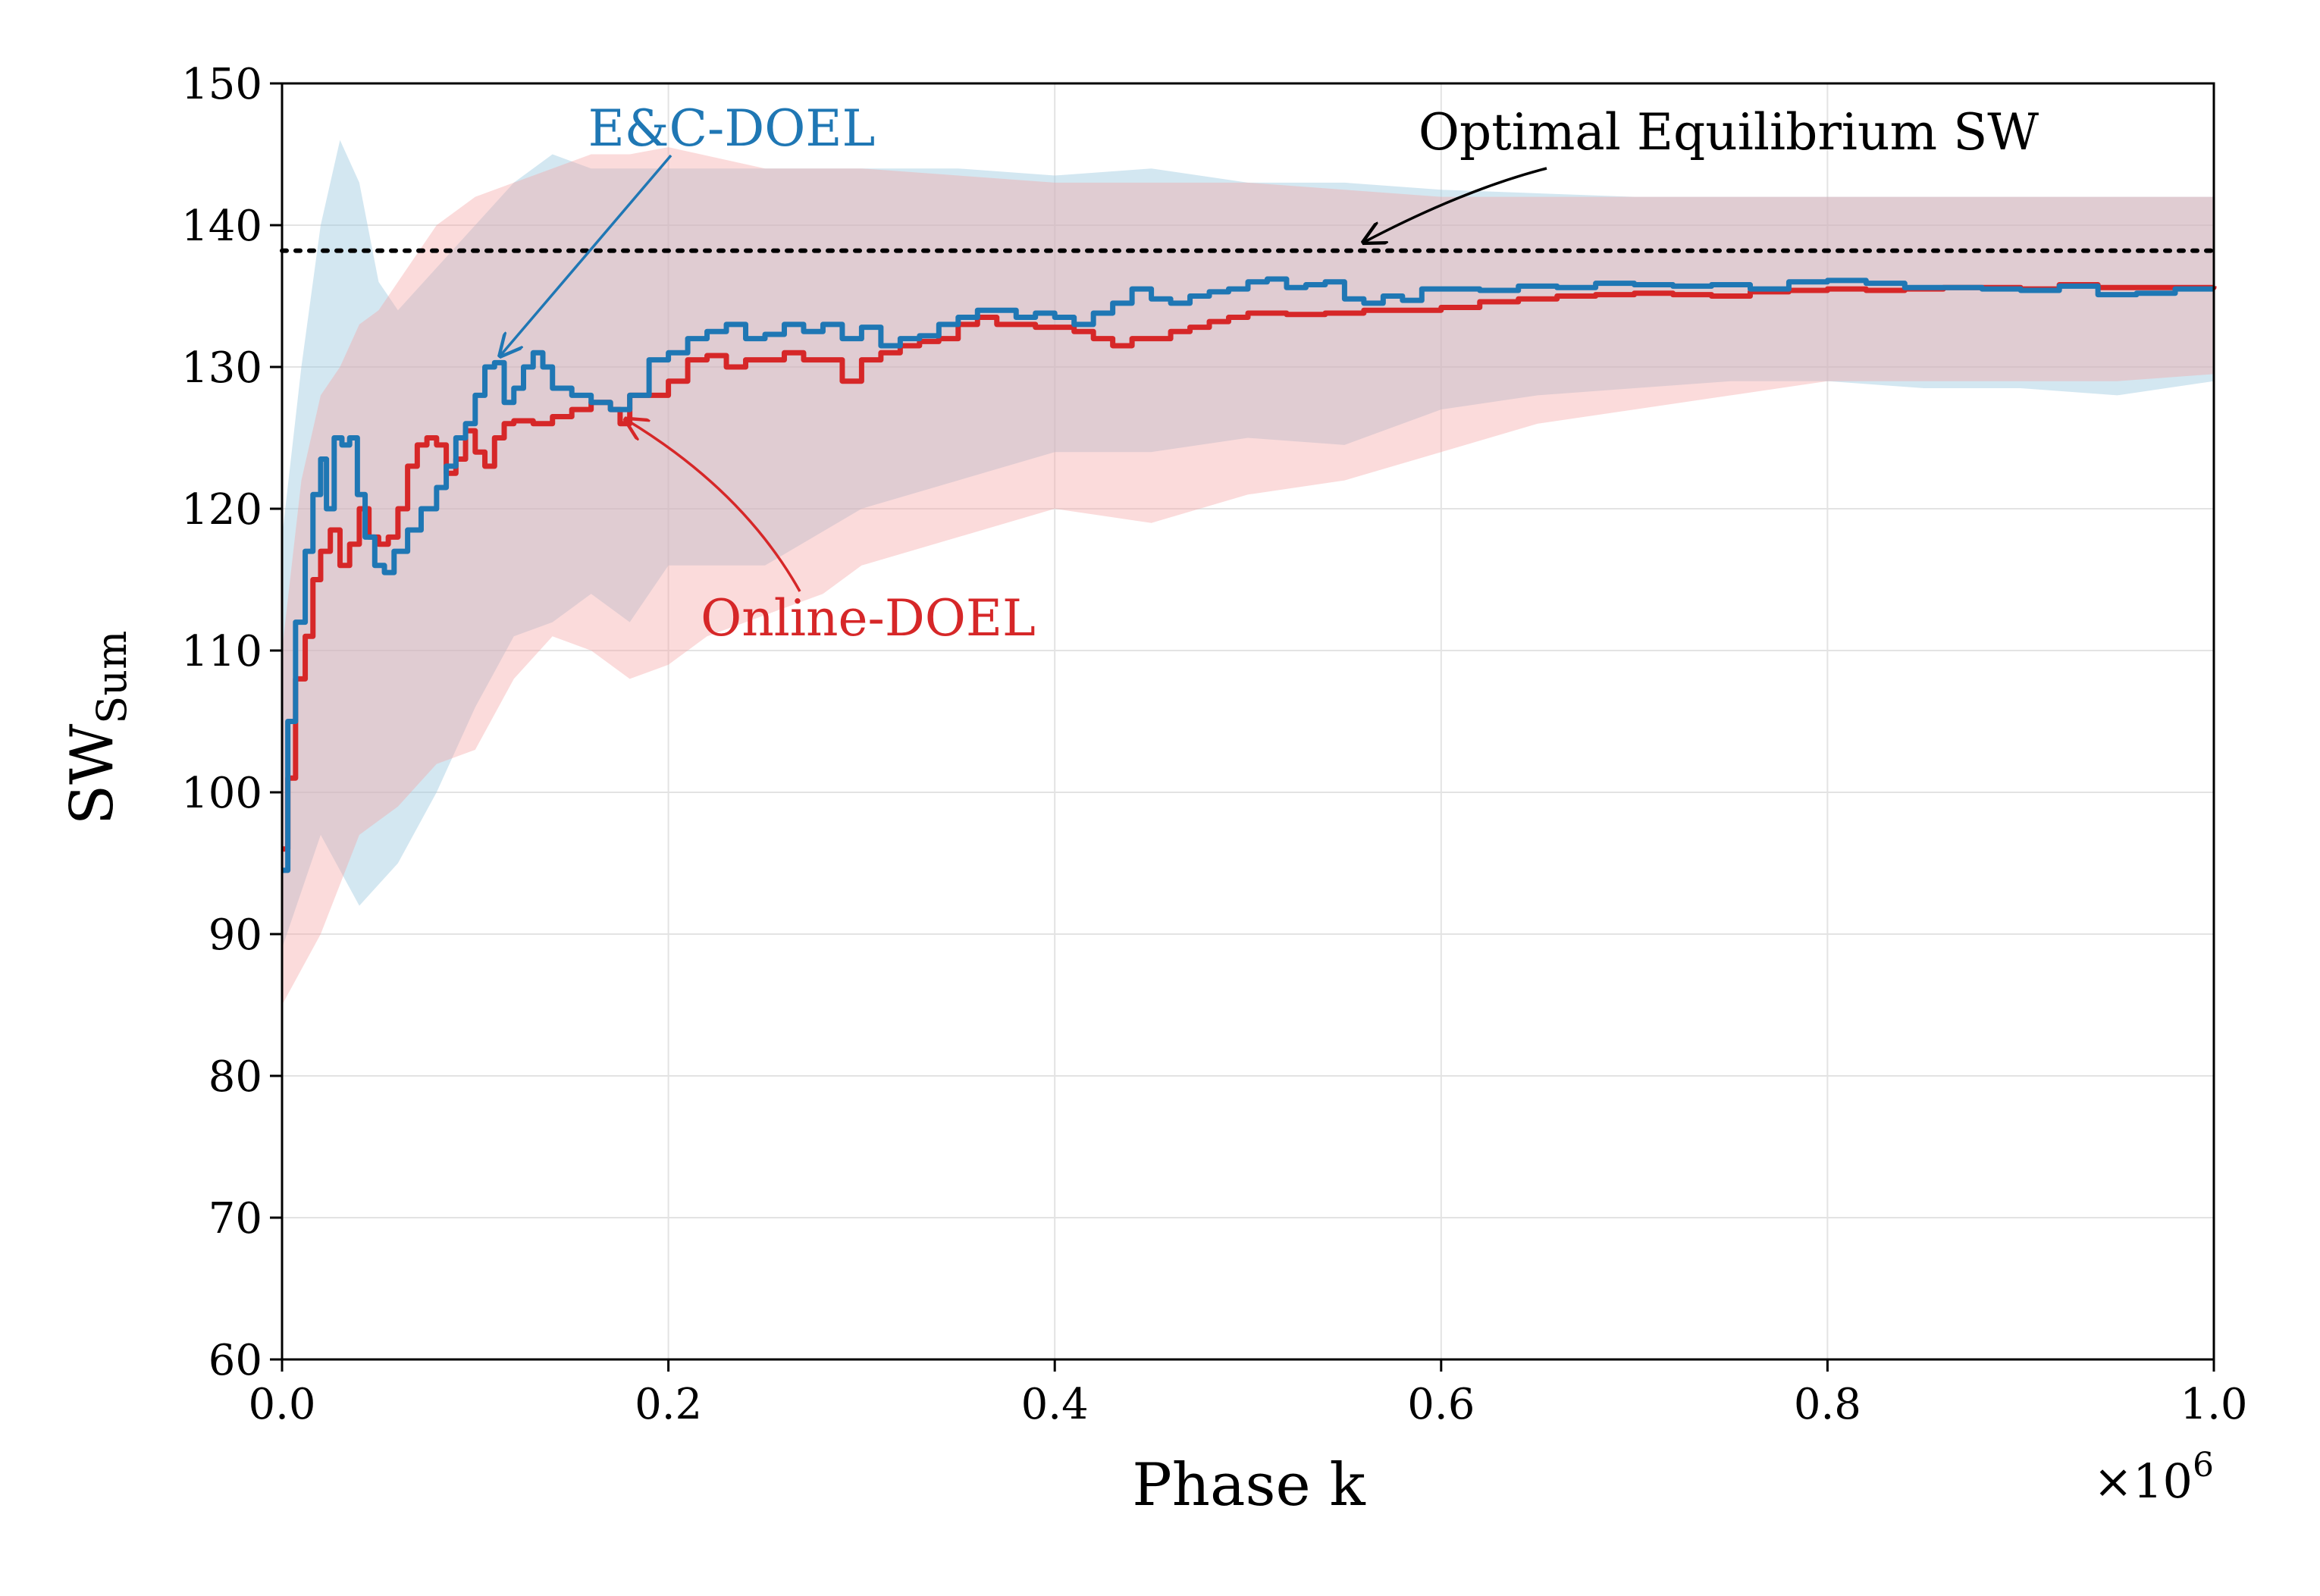  Describe the element at coordinates (732, 129) in the screenshot. I see `annotation-label-0: E&C-DOEL` at that location.